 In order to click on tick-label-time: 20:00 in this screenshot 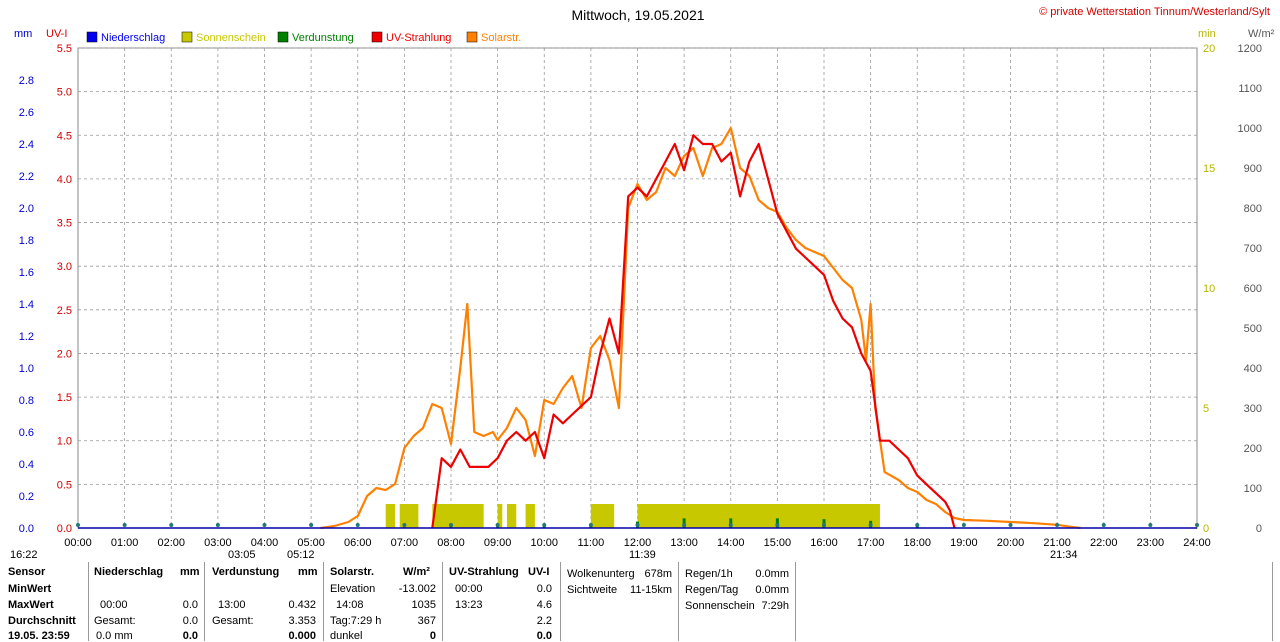, I will do `click(1011, 543)`.